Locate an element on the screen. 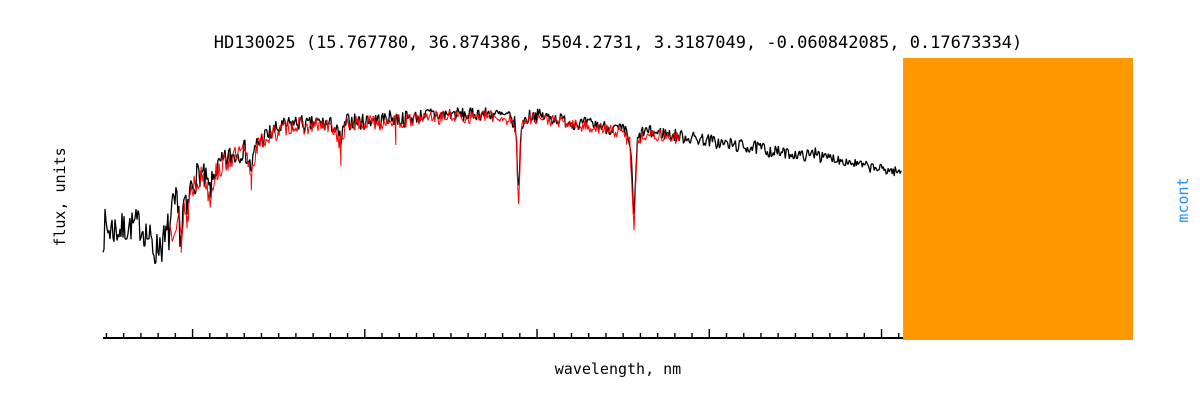 The height and width of the screenshot is (400, 1200). x-axis-label: wavelength, nm is located at coordinates (618, 369).